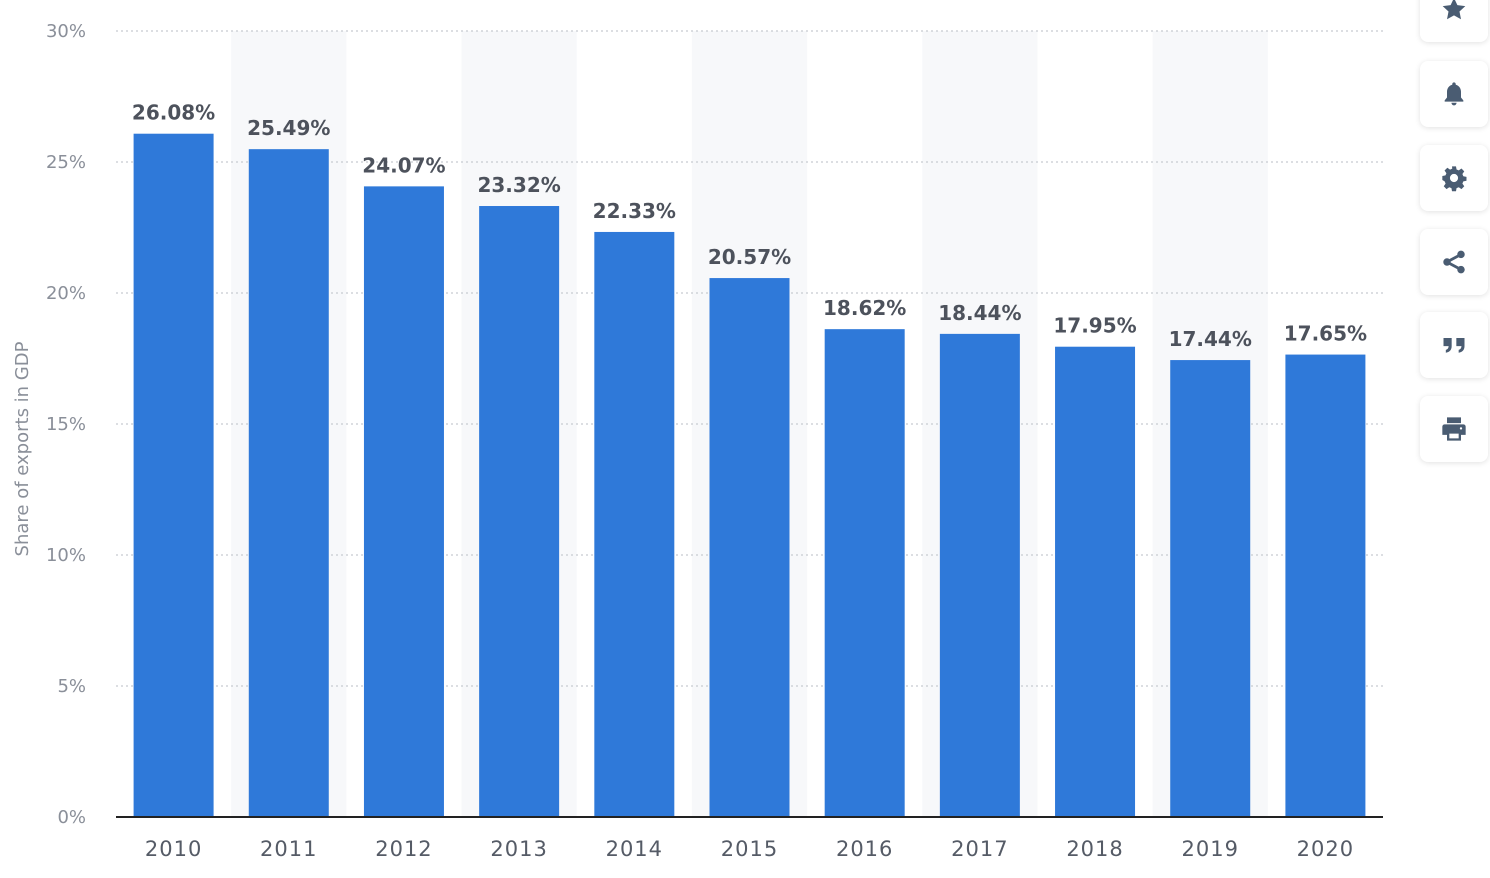  What do you see at coordinates (864, 849) in the screenshot?
I see `x-tick-label: 2016` at bounding box center [864, 849].